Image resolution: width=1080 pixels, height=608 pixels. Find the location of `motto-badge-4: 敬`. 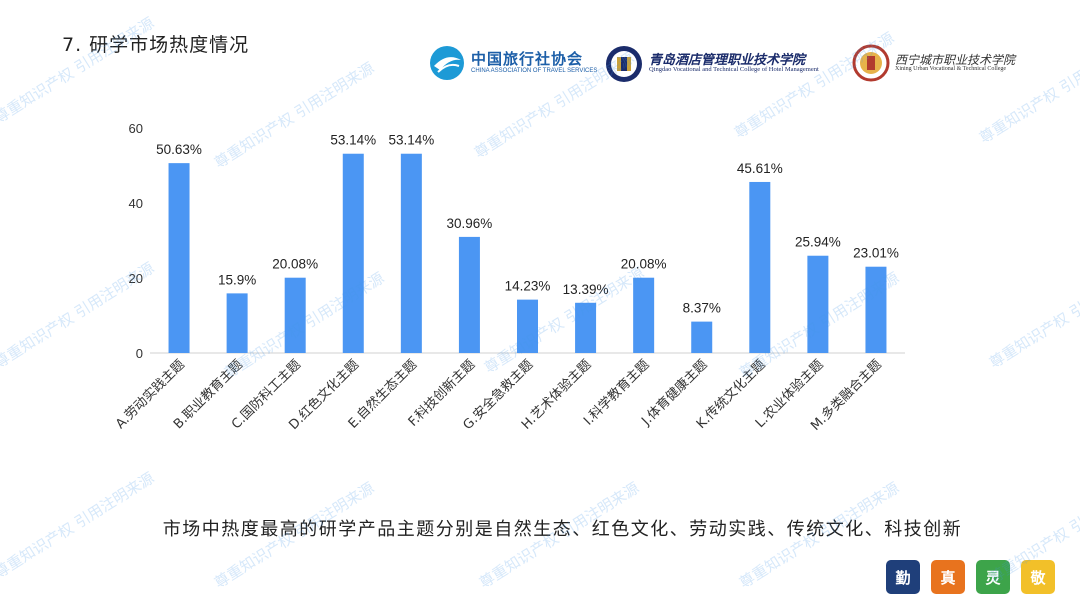

motto-badge-4: 敬 is located at coordinates (1038, 577).